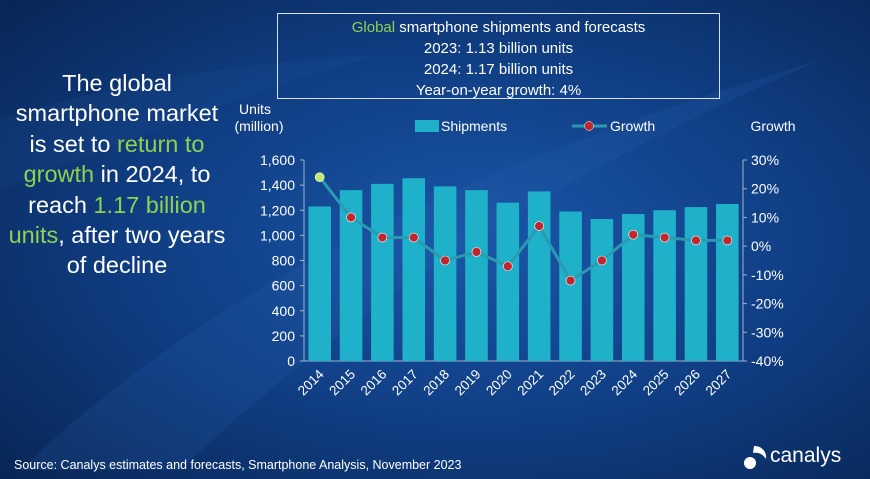 This screenshot has height=479, width=870. I want to click on headline-text-2: in 2024, to reach, so click(119, 189).